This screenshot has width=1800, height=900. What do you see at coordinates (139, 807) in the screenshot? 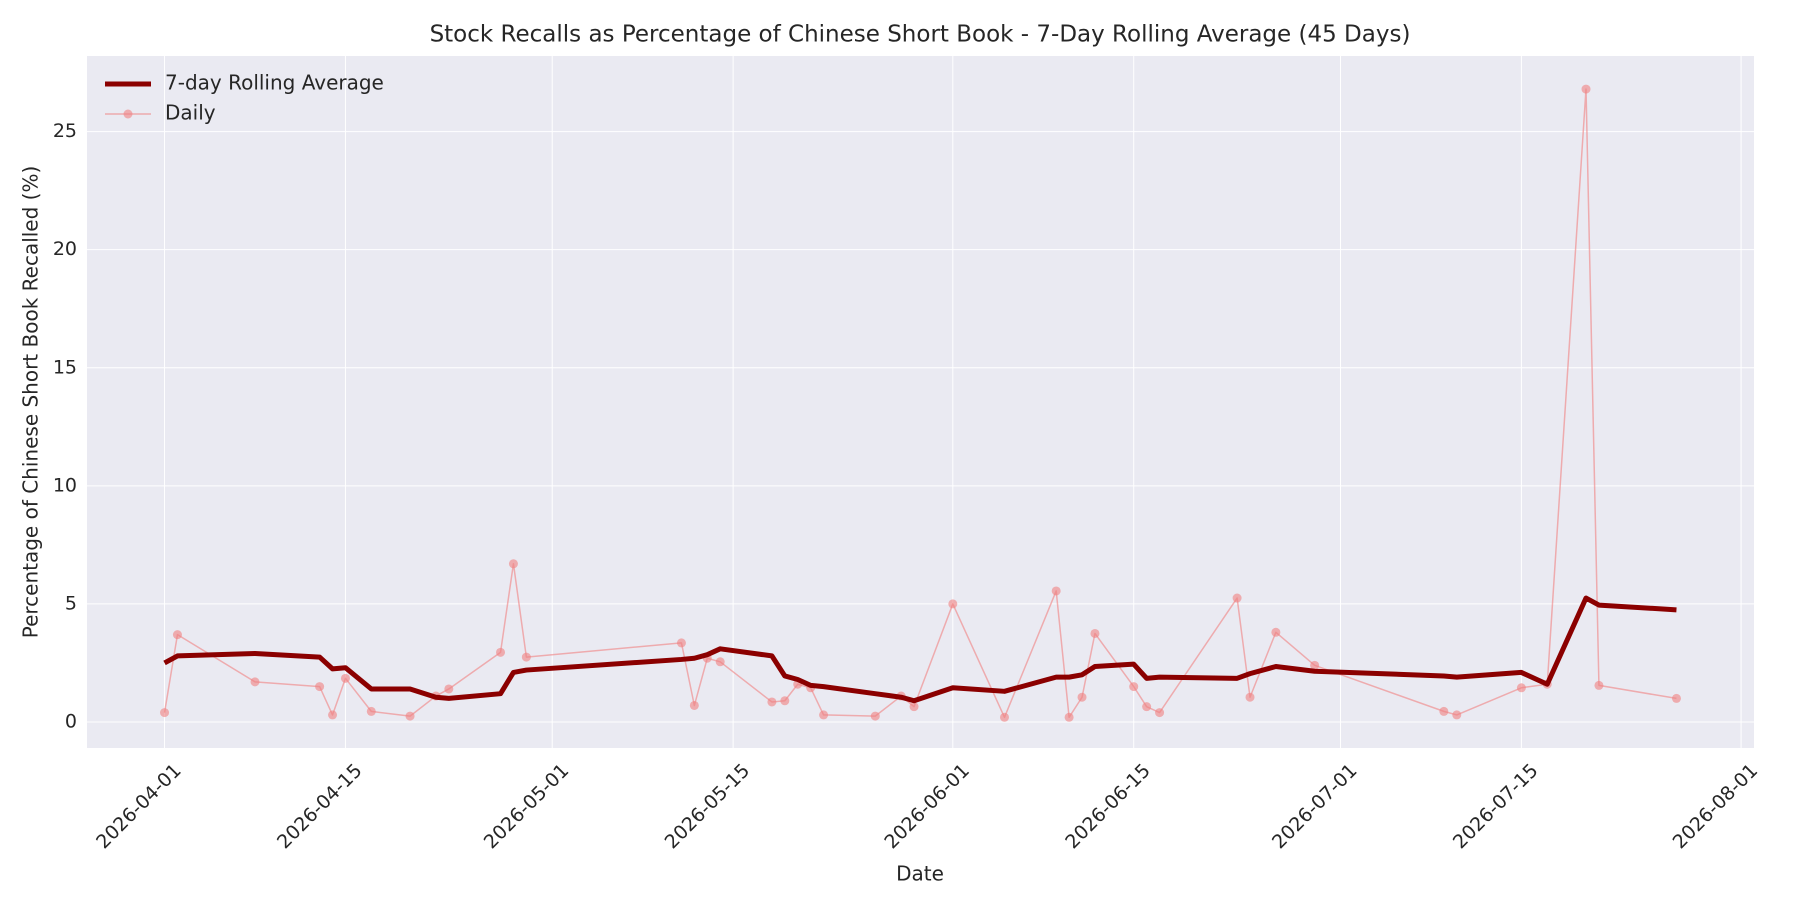
I see `x-tick-label: 2026-04-01` at bounding box center [139, 807].